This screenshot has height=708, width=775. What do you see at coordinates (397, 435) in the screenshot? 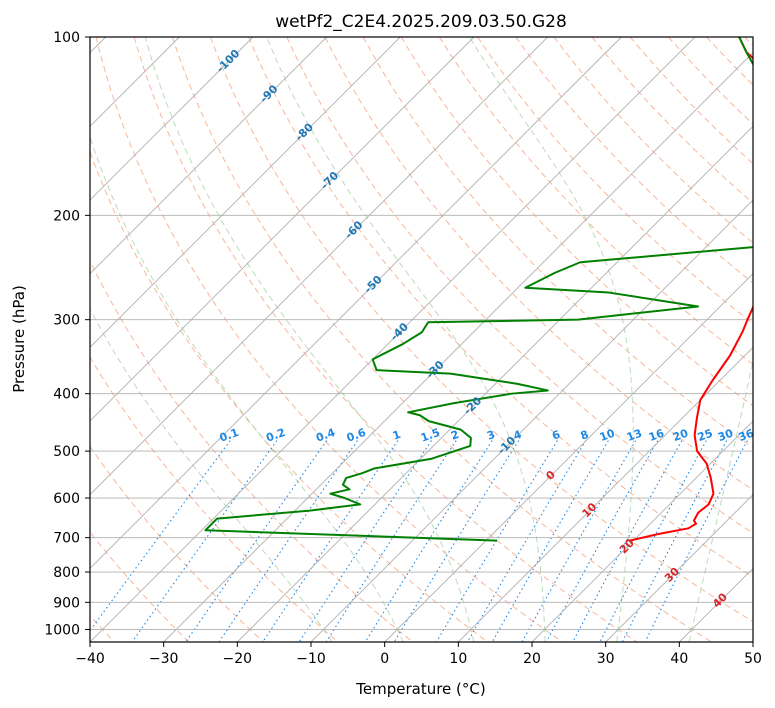
I see `mixing-ratio-label: 1` at bounding box center [397, 435].